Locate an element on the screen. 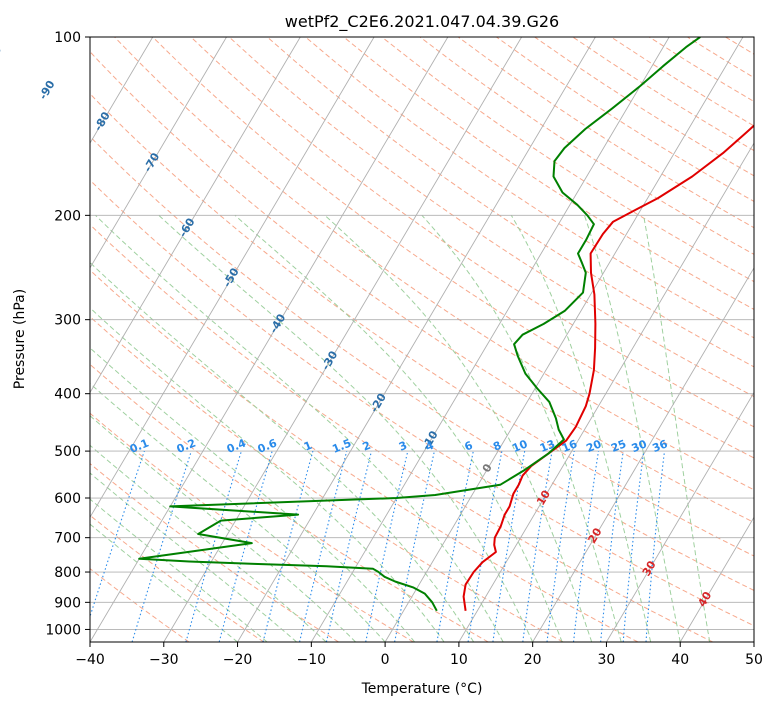 This screenshot has height=708, width=775. x-tick-label: −20 is located at coordinates (238, 660).